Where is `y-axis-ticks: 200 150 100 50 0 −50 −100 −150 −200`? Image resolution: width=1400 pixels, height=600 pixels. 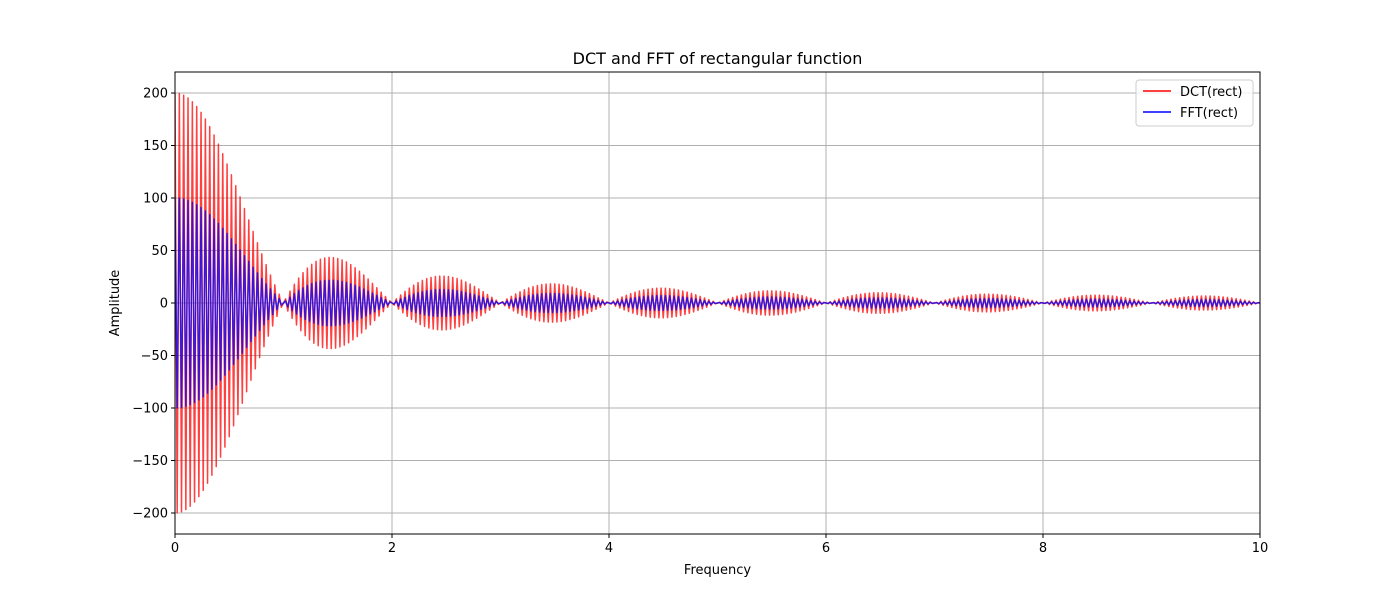 y-axis-ticks: 200 150 100 50 0 −50 −100 −150 −200 is located at coordinates (153, 304).